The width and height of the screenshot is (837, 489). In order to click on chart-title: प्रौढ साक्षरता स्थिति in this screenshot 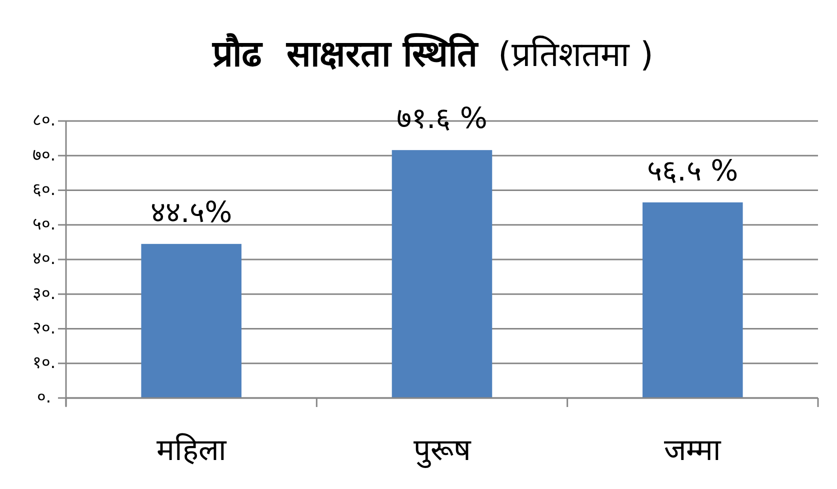, I will do `click(345, 54)`.